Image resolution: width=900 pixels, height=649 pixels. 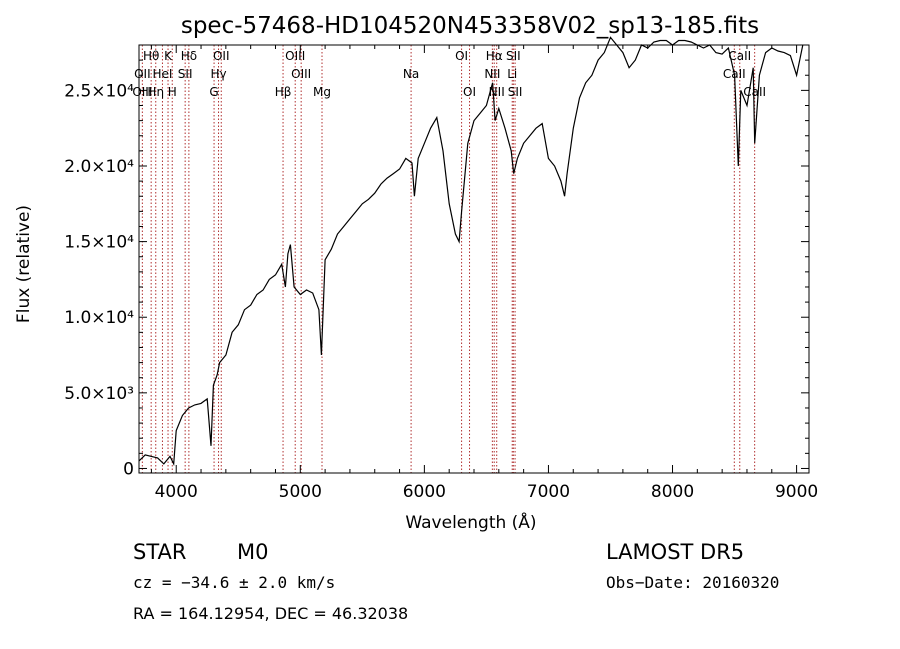 What do you see at coordinates (172, 92) in the screenshot?
I see `emission-line-label: H` at bounding box center [172, 92].